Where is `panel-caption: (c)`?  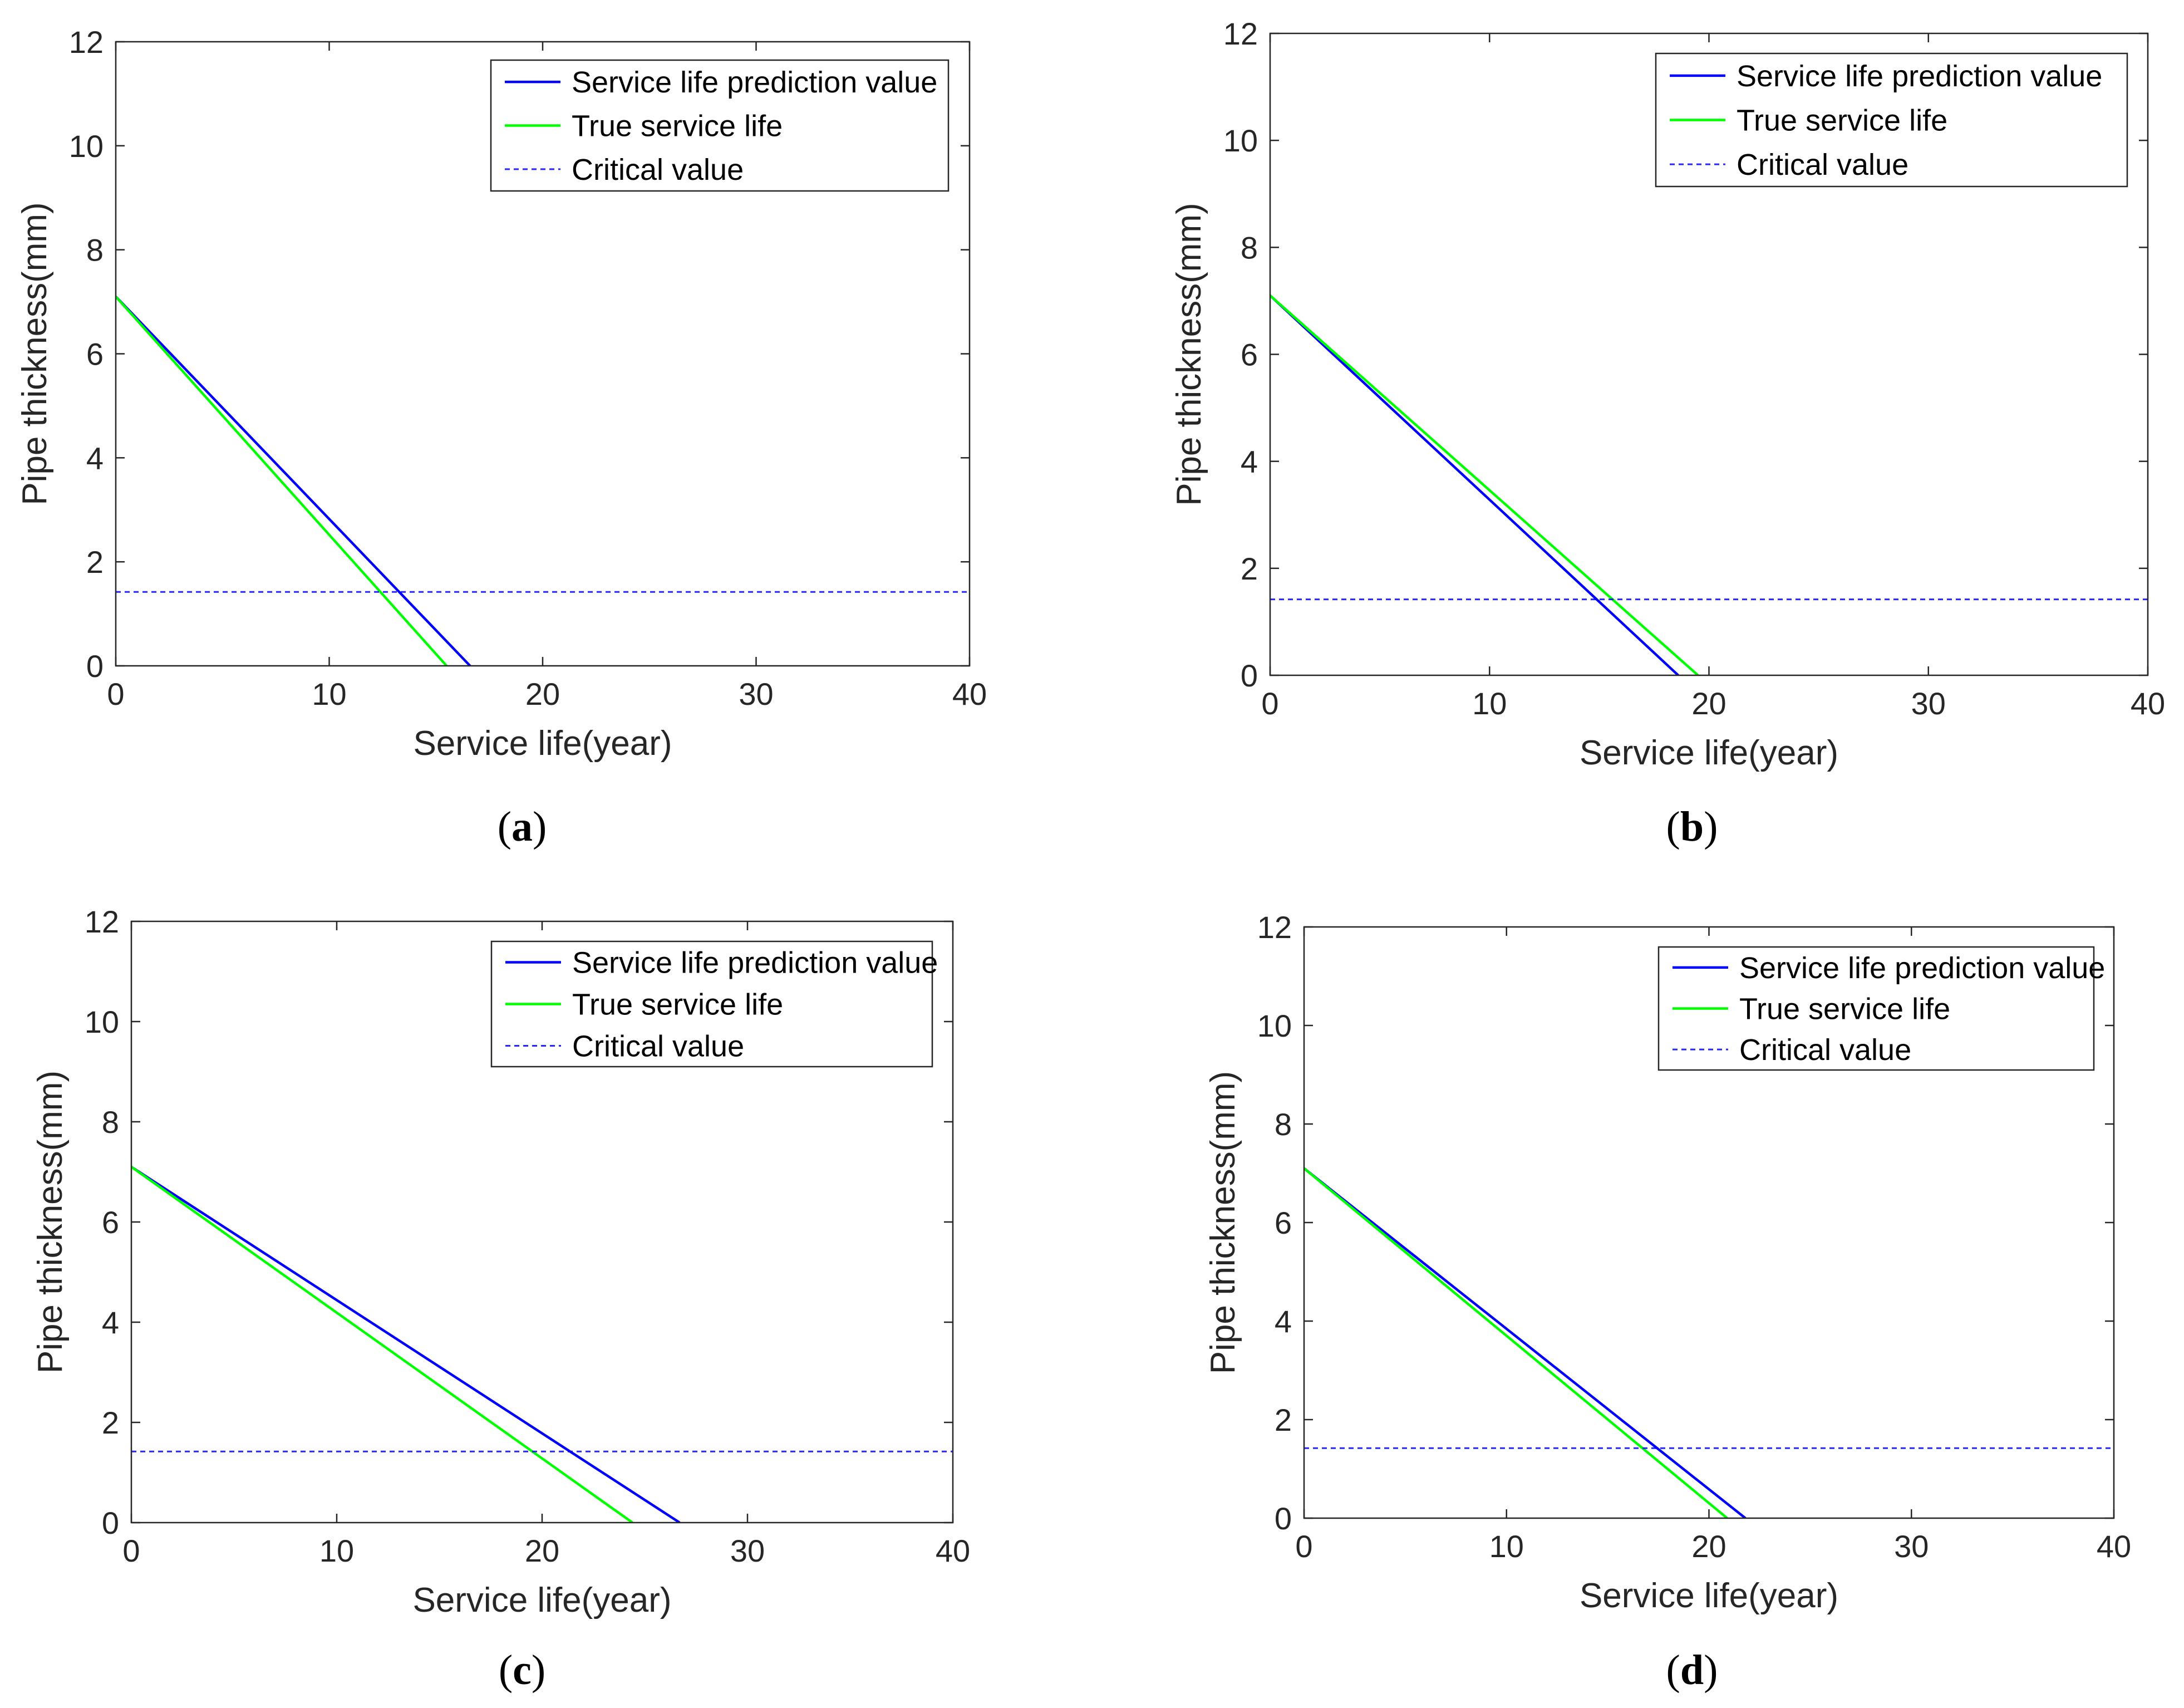 panel-caption: (c) is located at coordinates (522, 1670).